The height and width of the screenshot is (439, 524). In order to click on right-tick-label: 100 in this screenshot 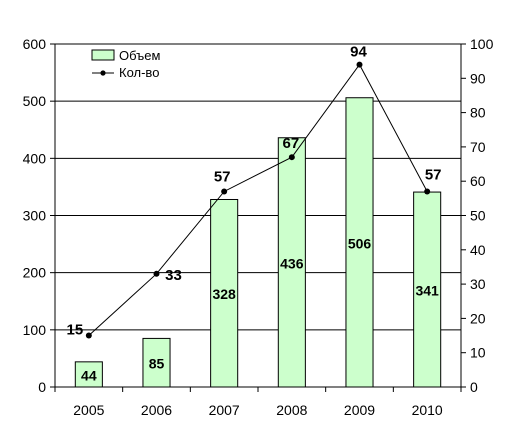, I will do `click(482, 44)`.